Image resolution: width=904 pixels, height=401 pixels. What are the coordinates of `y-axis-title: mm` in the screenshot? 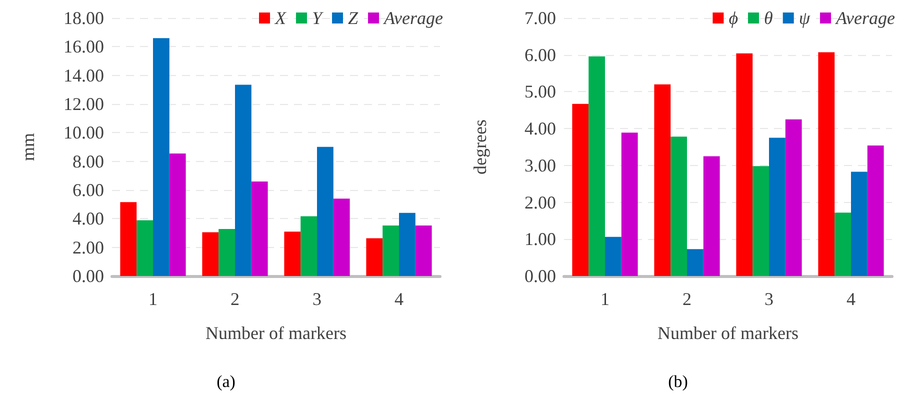 It's located at (28, 147).